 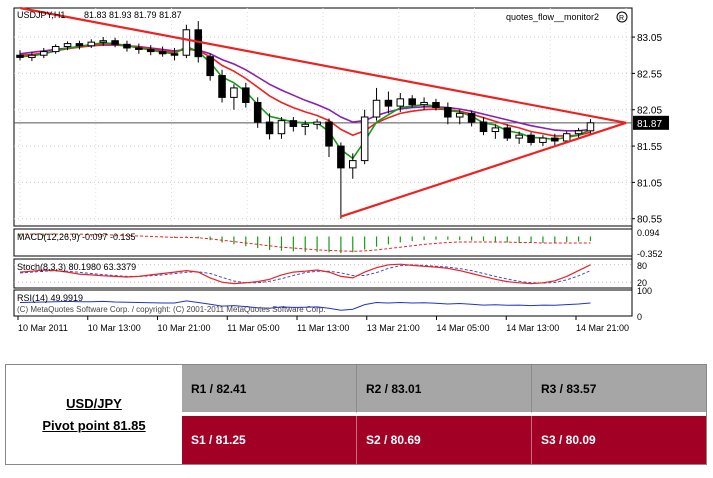 I want to click on trendline, so click(x=483, y=169).